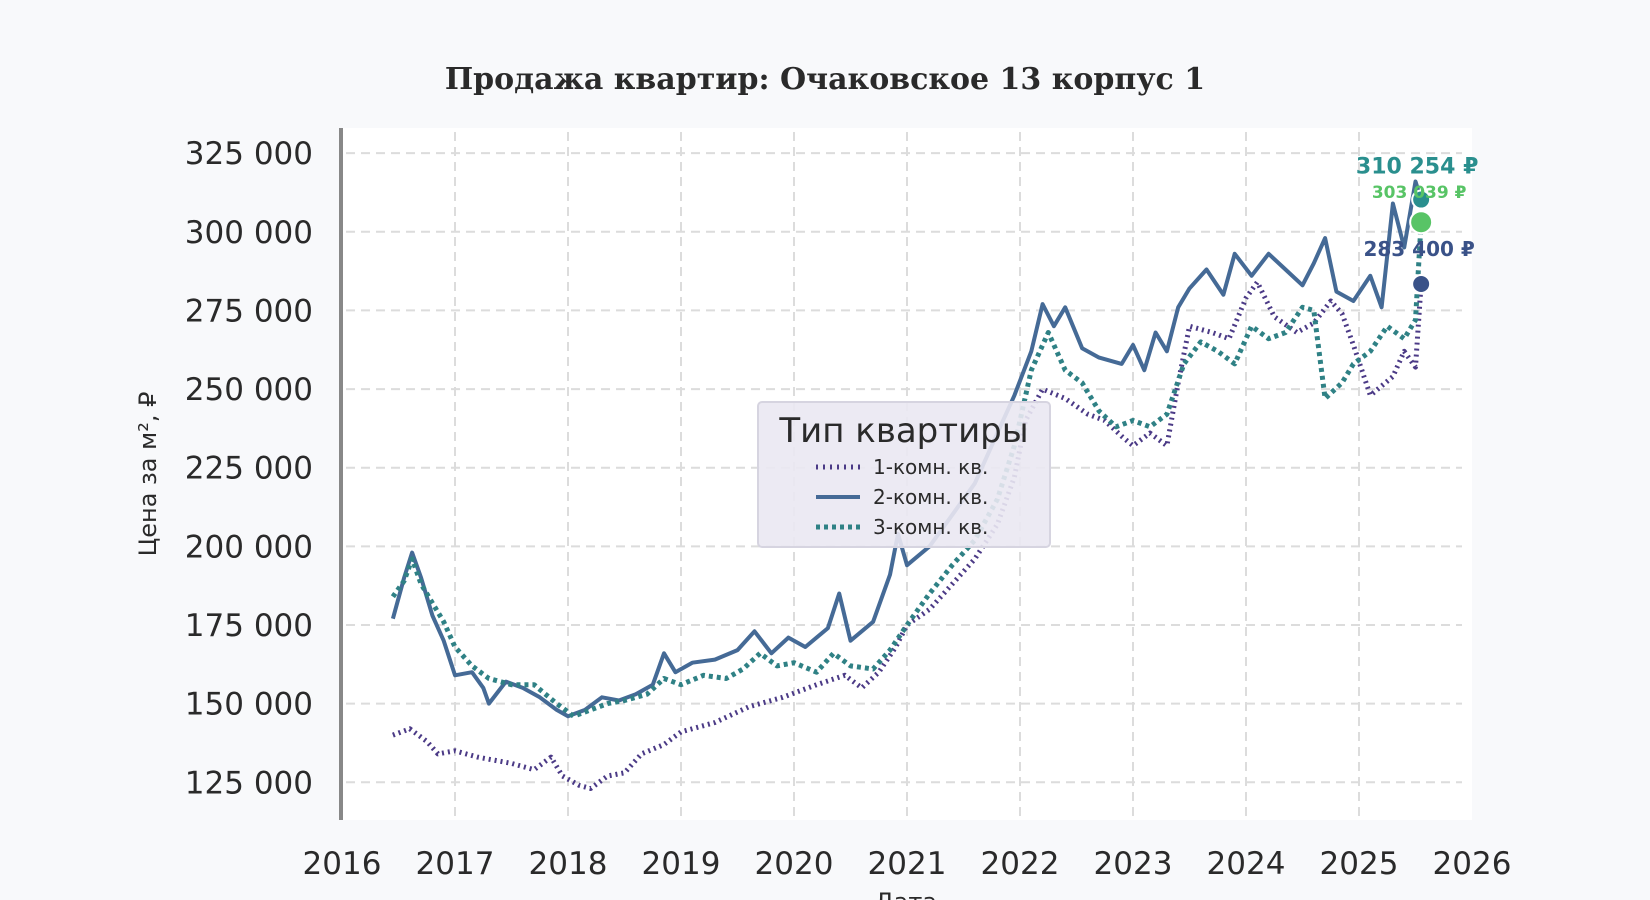 The image size is (1650, 900). I want to click on y-axis-label: Цена за м², ₽, so click(148, 474).